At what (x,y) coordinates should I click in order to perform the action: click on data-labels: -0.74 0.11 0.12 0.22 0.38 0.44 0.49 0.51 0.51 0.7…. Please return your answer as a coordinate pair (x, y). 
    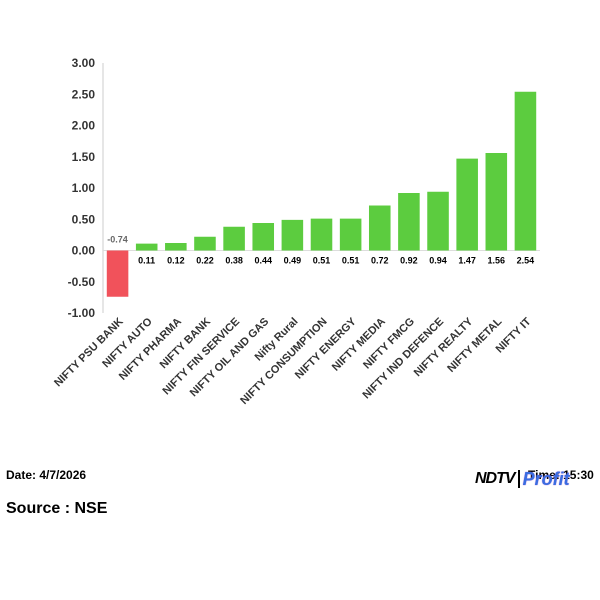
    Looking at the image, I should click on (320, 250).